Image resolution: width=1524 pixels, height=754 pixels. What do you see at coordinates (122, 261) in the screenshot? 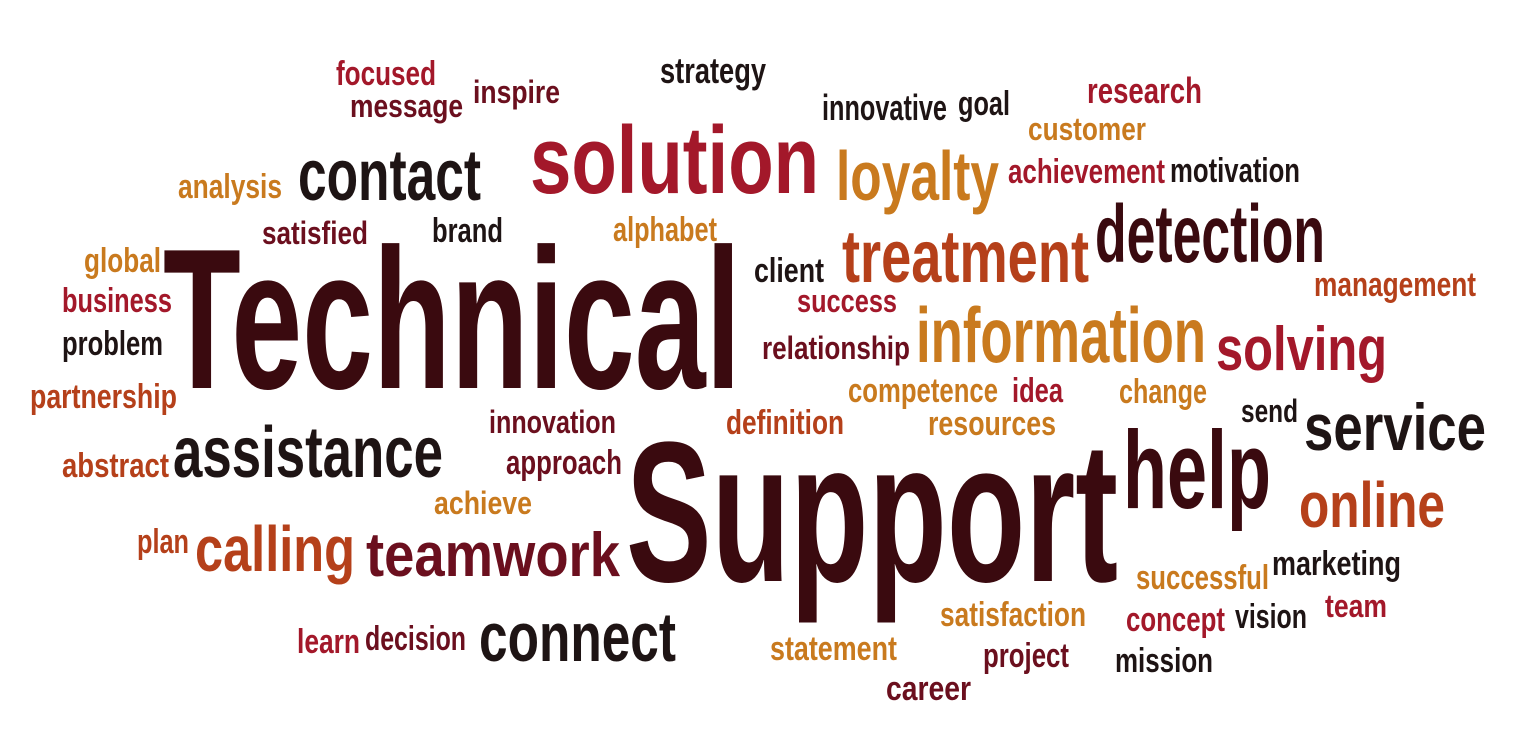
I see `cloud-word-global: global` at bounding box center [122, 261].